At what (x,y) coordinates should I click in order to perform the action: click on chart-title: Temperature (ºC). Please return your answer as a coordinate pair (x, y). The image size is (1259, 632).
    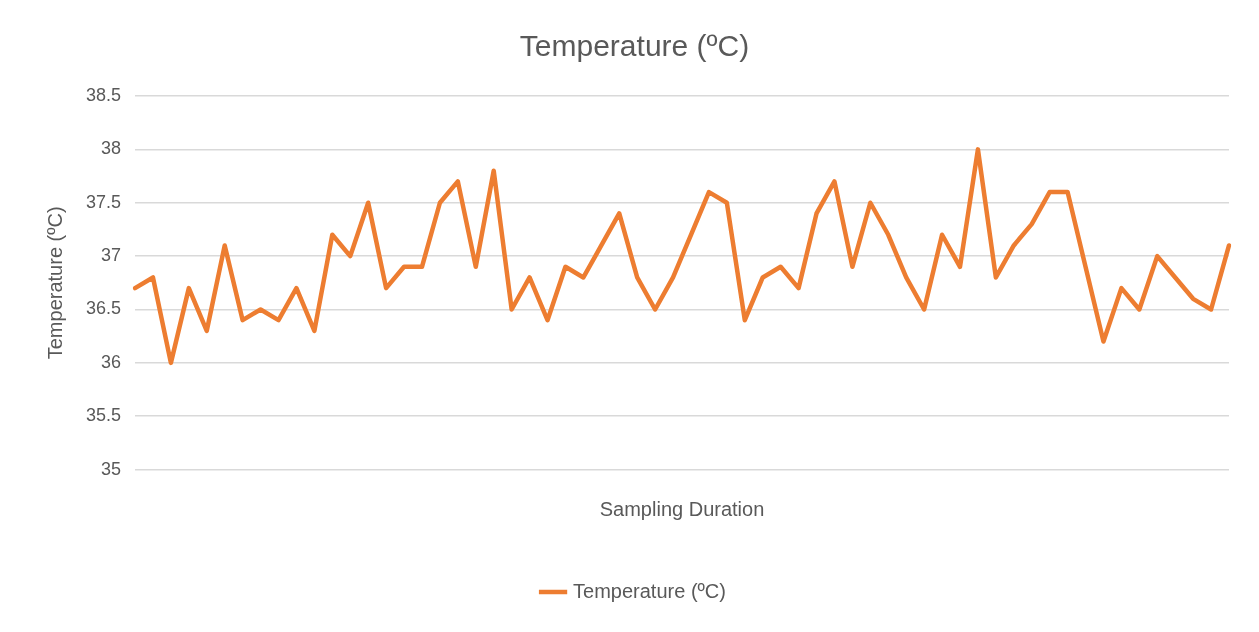
    Looking at the image, I should click on (634, 46).